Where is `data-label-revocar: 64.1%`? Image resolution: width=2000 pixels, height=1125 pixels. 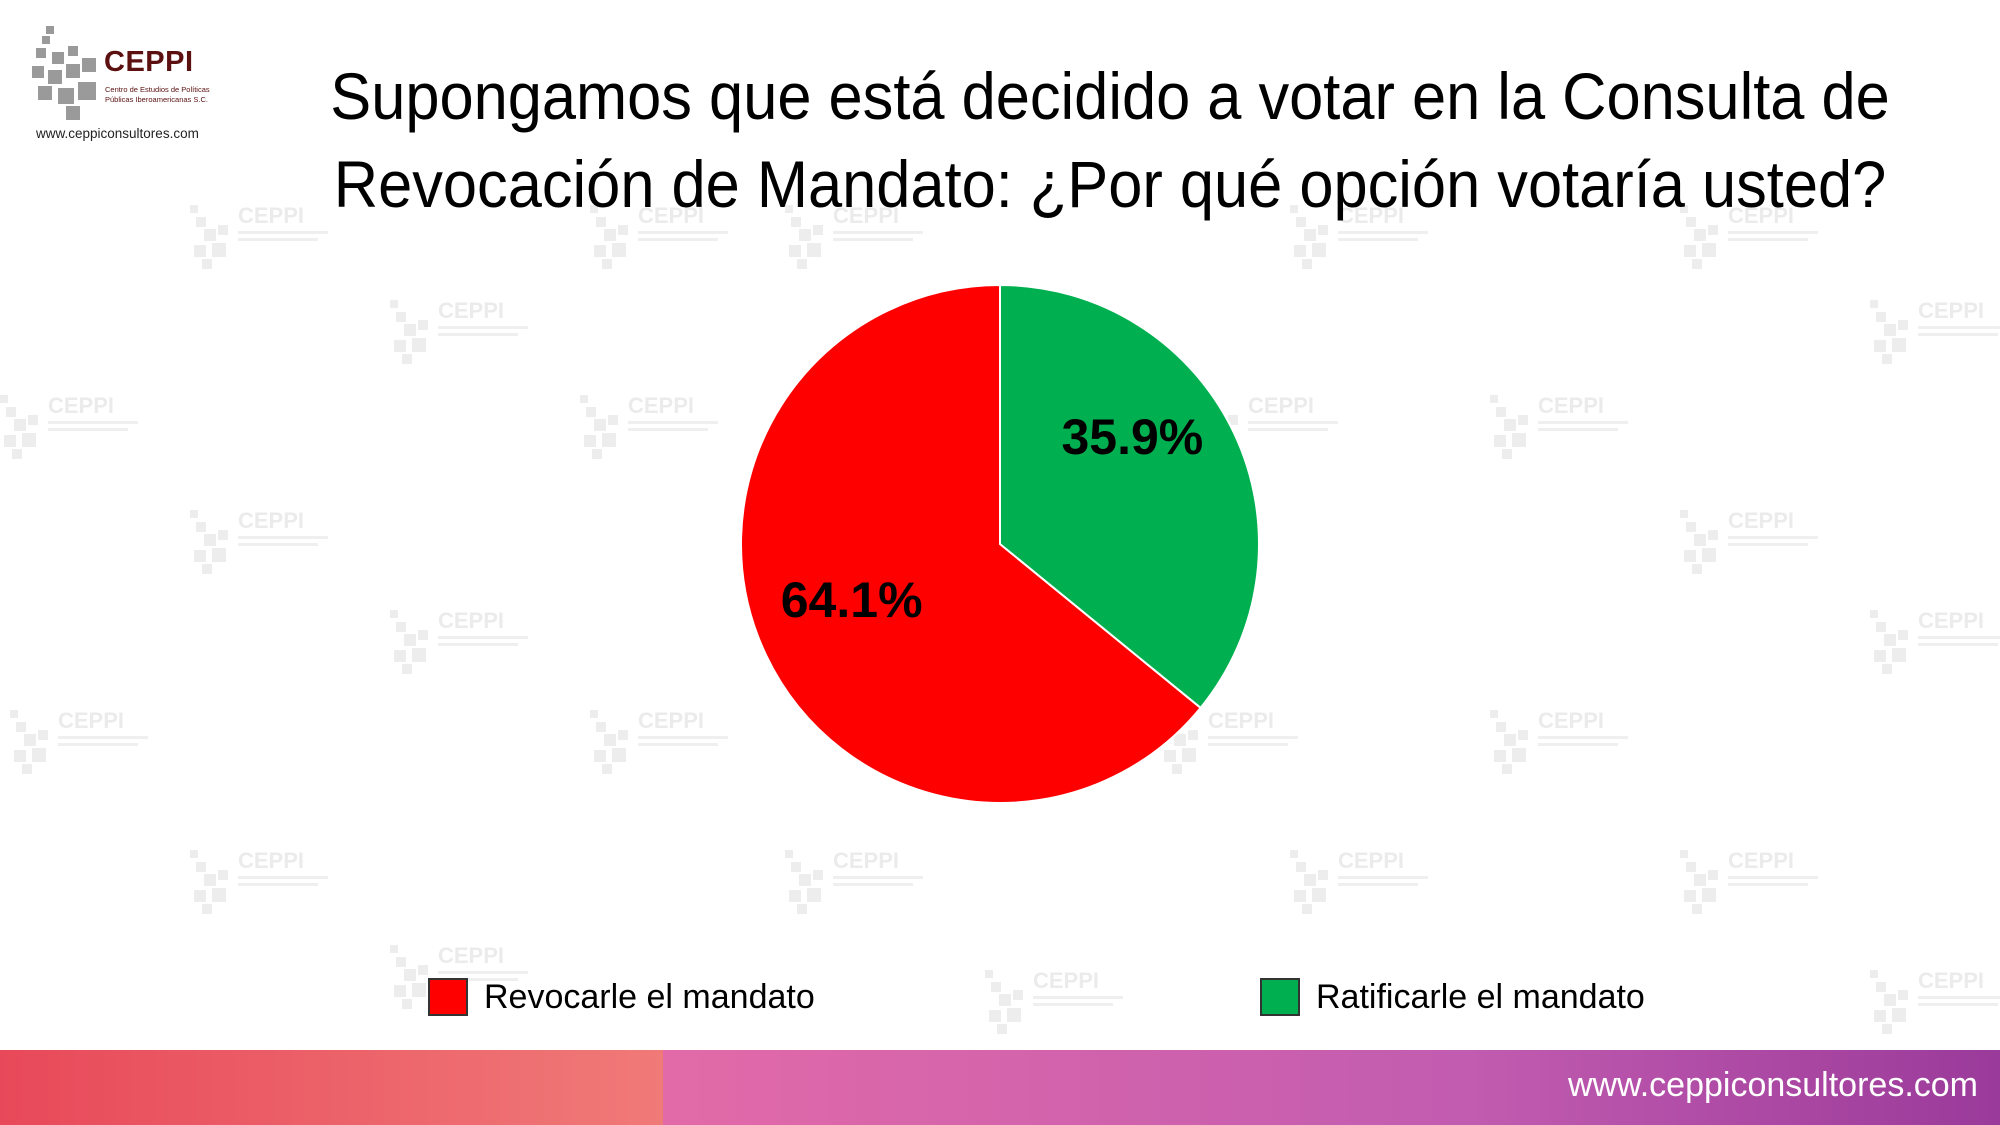
data-label-revocar: 64.1% is located at coordinates (852, 600).